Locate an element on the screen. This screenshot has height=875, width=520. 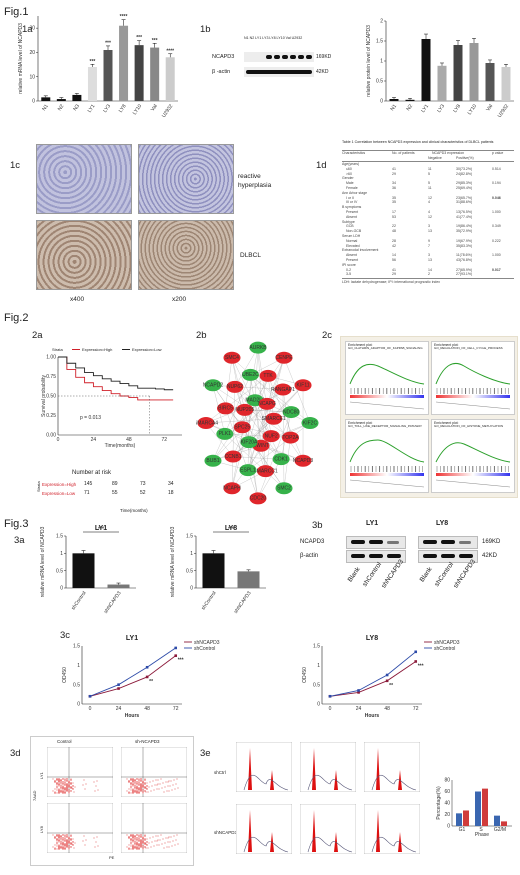
network-node: SMARCE1 is located at coordinates (274, 418).